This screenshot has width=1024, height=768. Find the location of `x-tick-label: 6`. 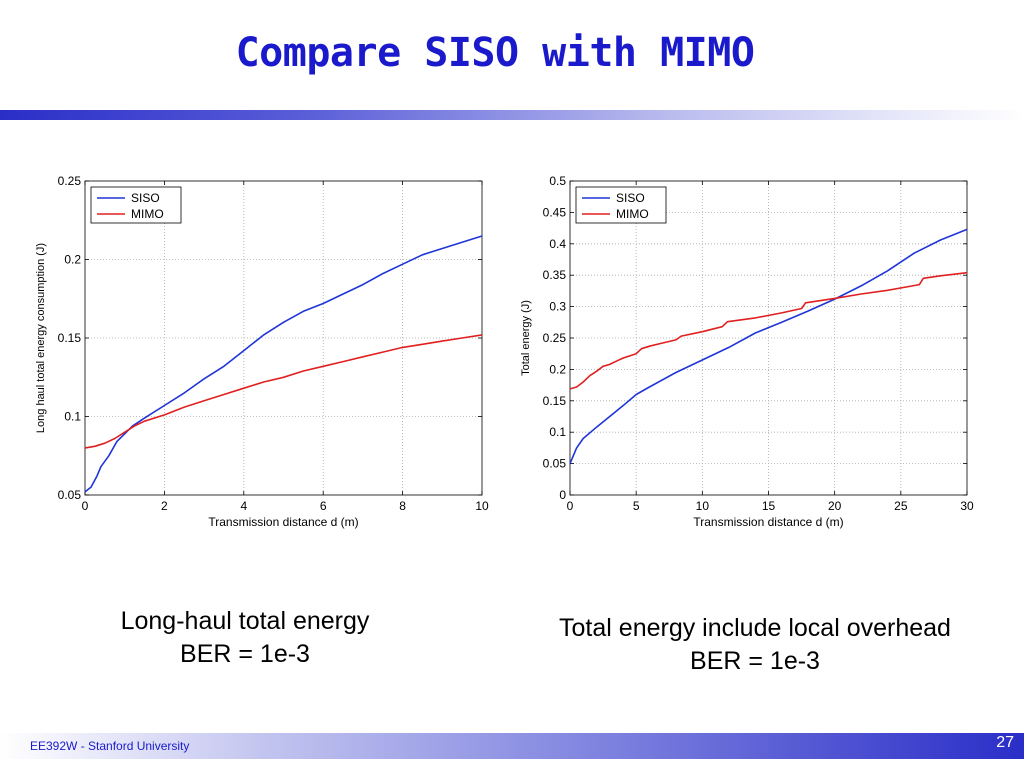

x-tick-label: 6 is located at coordinates (323, 506).